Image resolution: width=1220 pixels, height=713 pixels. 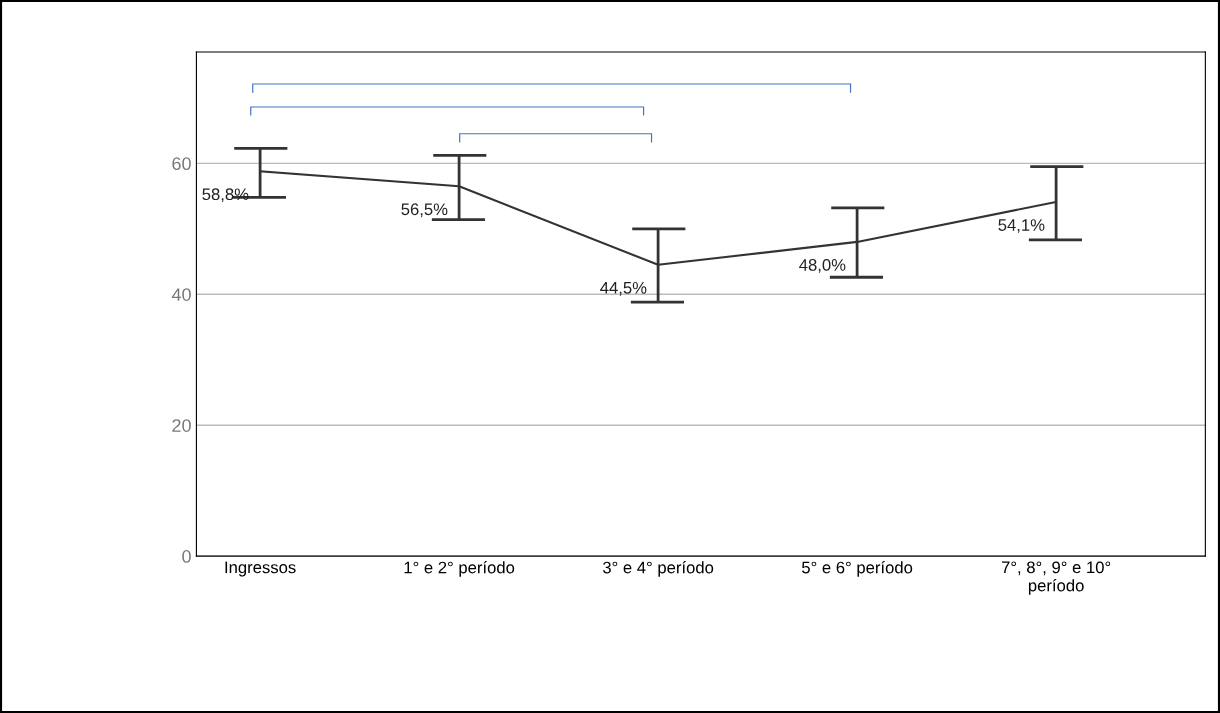 I want to click on y-tick-label: 40, so click(x=181, y=294).